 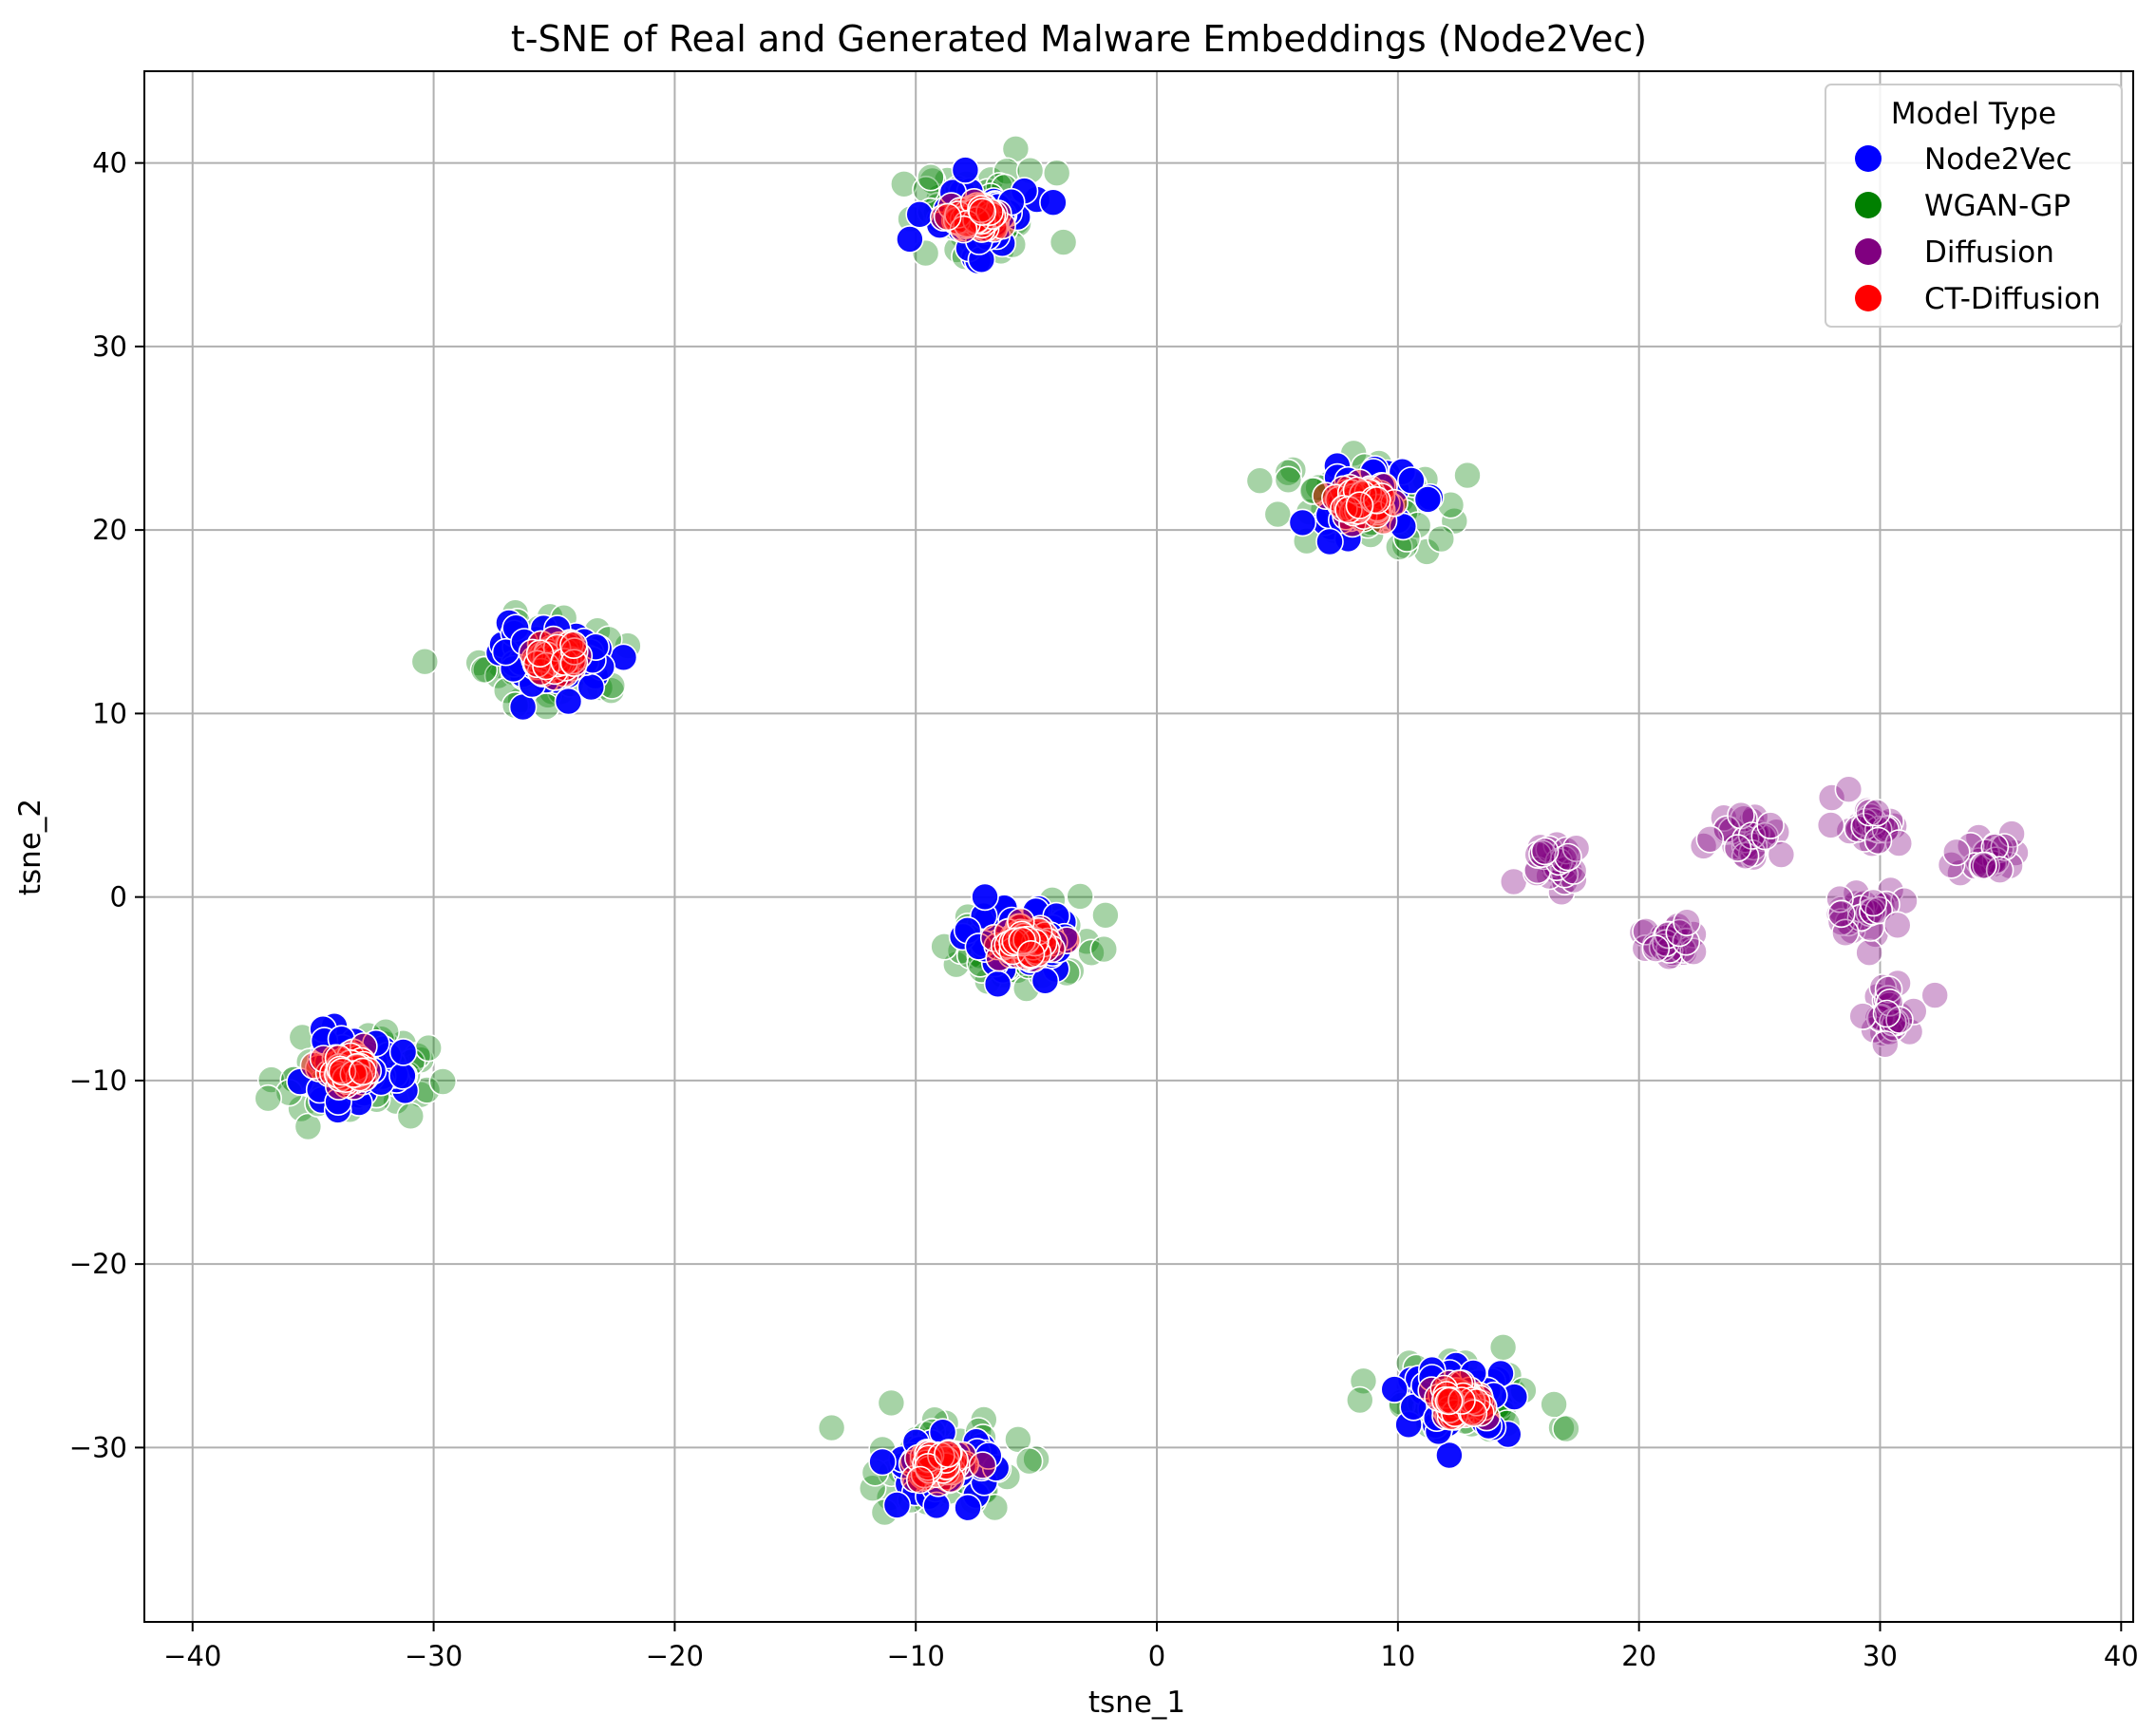 I want to click on y-tick-label: 0, so click(x=119, y=897).